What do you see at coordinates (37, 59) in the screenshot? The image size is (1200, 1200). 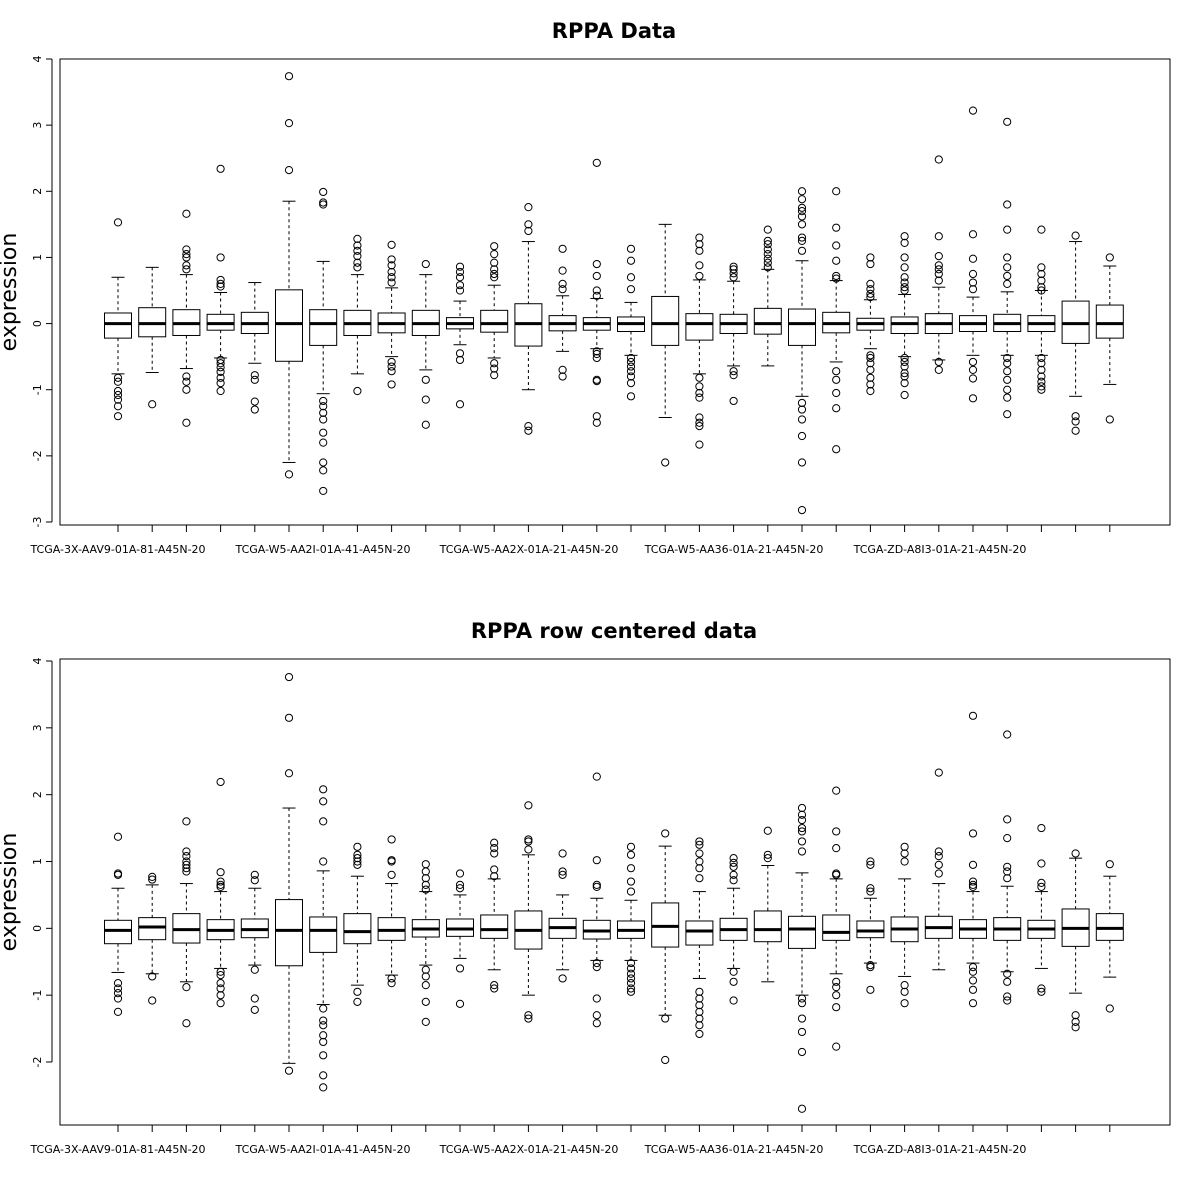 I see `y-tick-label: 4` at bounding box center [37, 59].